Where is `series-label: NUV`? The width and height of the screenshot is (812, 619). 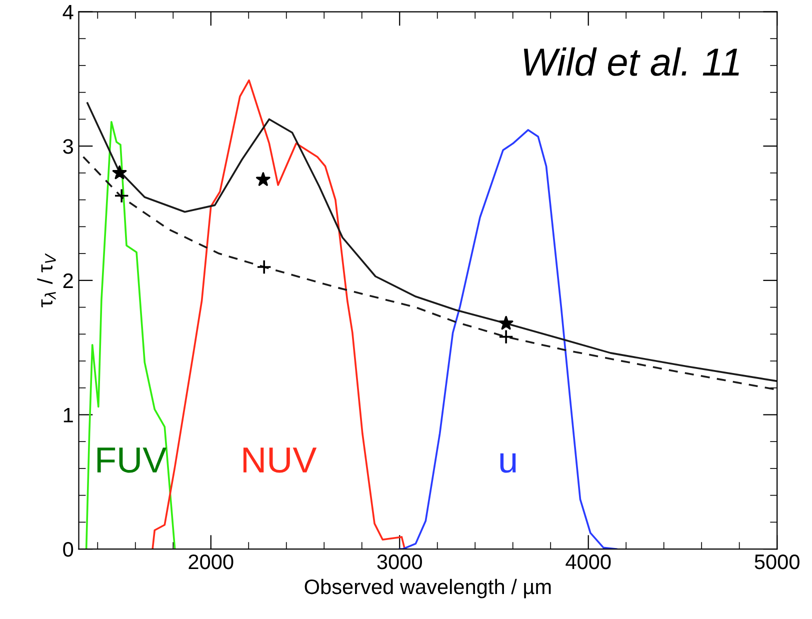
series-label: NUV is located at coordinates (280, 460).